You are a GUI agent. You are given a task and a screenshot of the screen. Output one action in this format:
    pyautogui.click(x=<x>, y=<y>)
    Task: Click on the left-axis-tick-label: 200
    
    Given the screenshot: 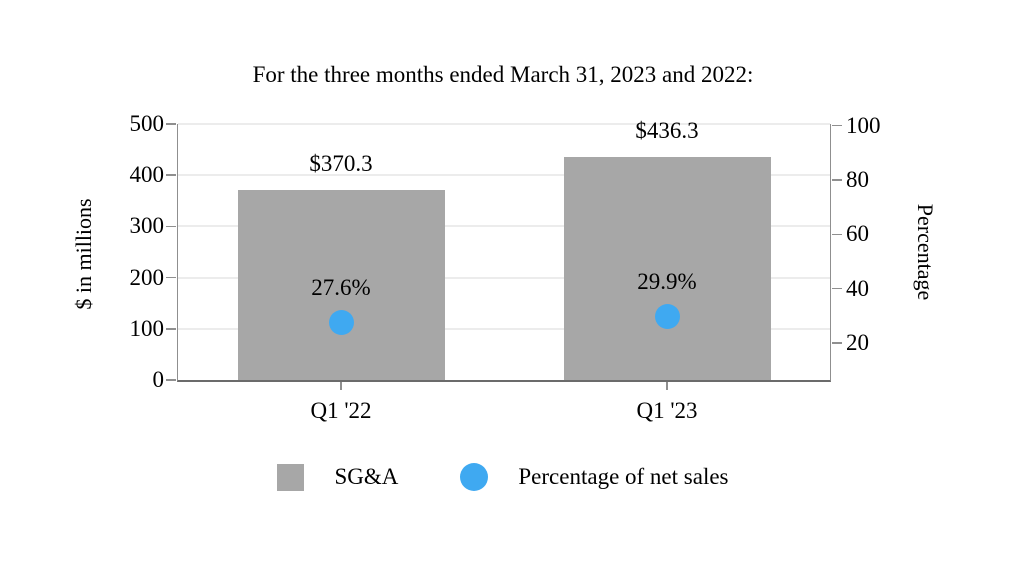 What is the action you would take?
    pyautogui.click(x=147, y=277)
    